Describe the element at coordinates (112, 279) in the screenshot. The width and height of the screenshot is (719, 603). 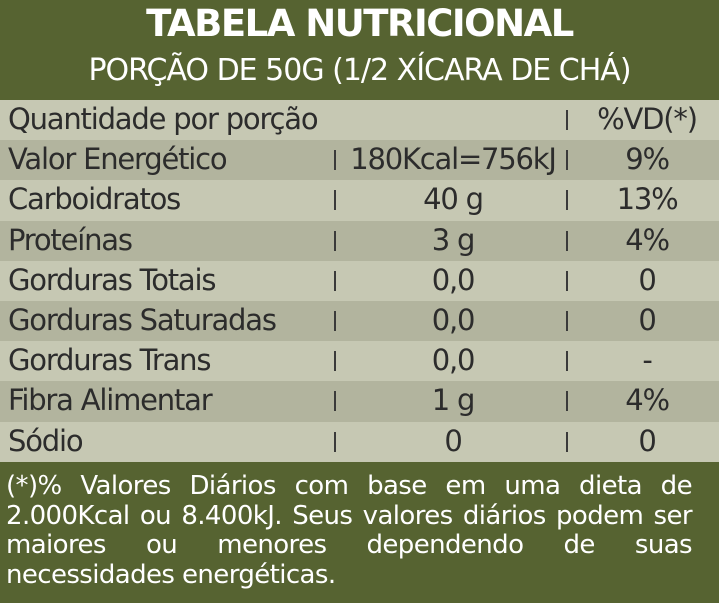
I see `nutrient-name: Gorduras Totais` at that location.